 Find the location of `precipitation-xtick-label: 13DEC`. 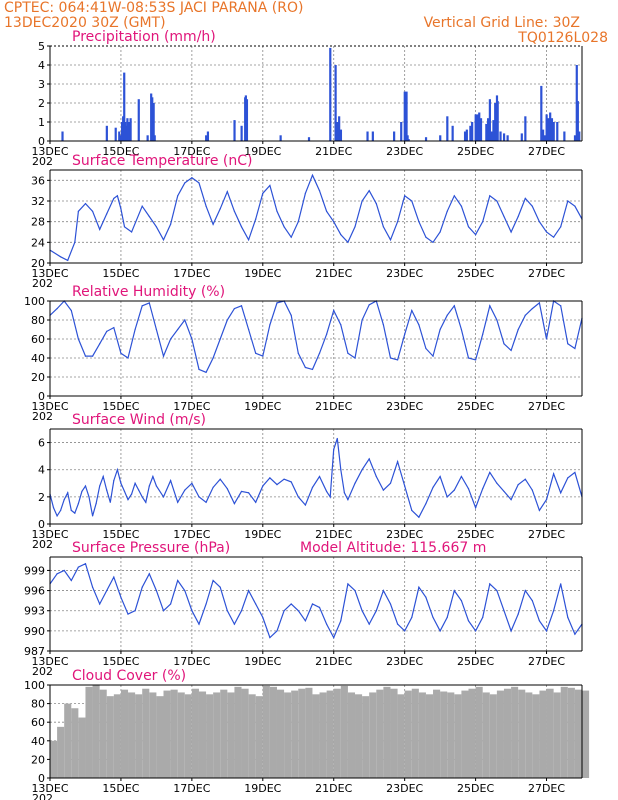

precipitation-xtick-label: 13DEC is located at coordinates (49, 151).